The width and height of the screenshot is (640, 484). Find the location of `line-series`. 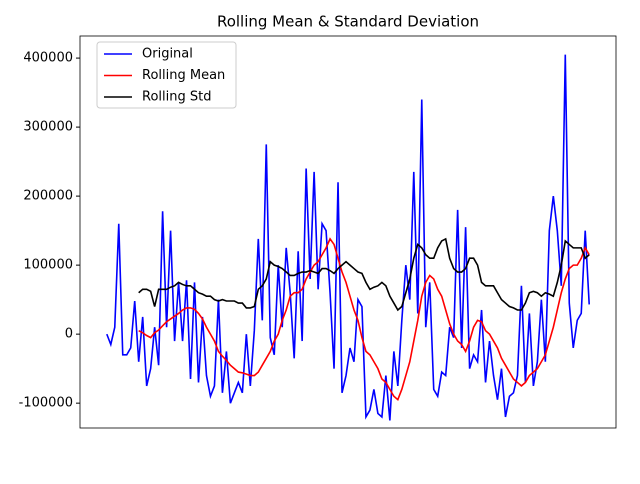

line-series is located at coordinates (364, 274).